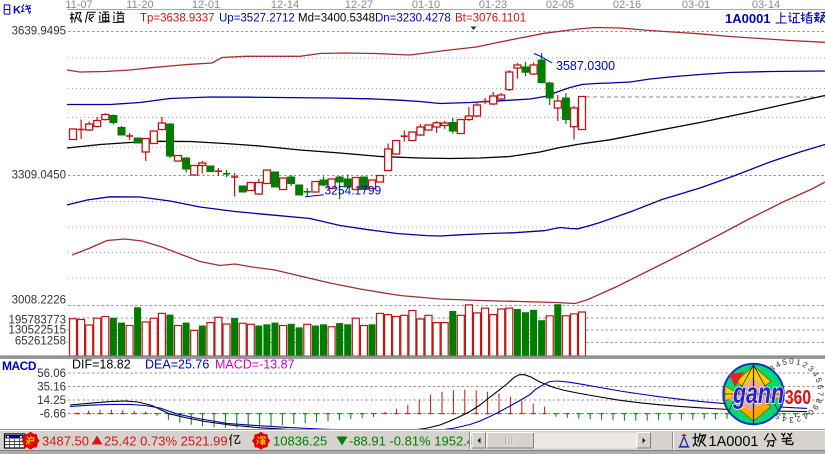 This screenshot has height=454, width=825. What do you see at coordinates (490, 19) in the screenshot?
I see `svg-text: Bt=3076.1101` at bounding box center [490, 19].